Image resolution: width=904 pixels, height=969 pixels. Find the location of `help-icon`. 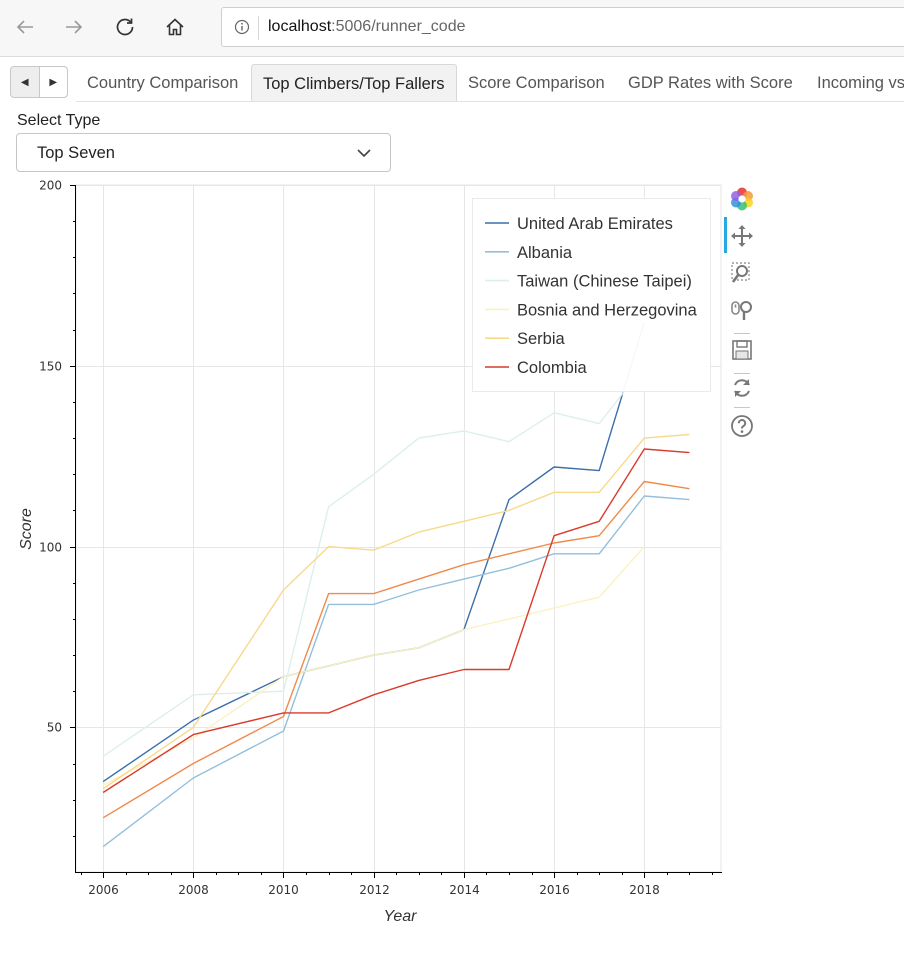

help-icon is located at coordinates (742, 426).